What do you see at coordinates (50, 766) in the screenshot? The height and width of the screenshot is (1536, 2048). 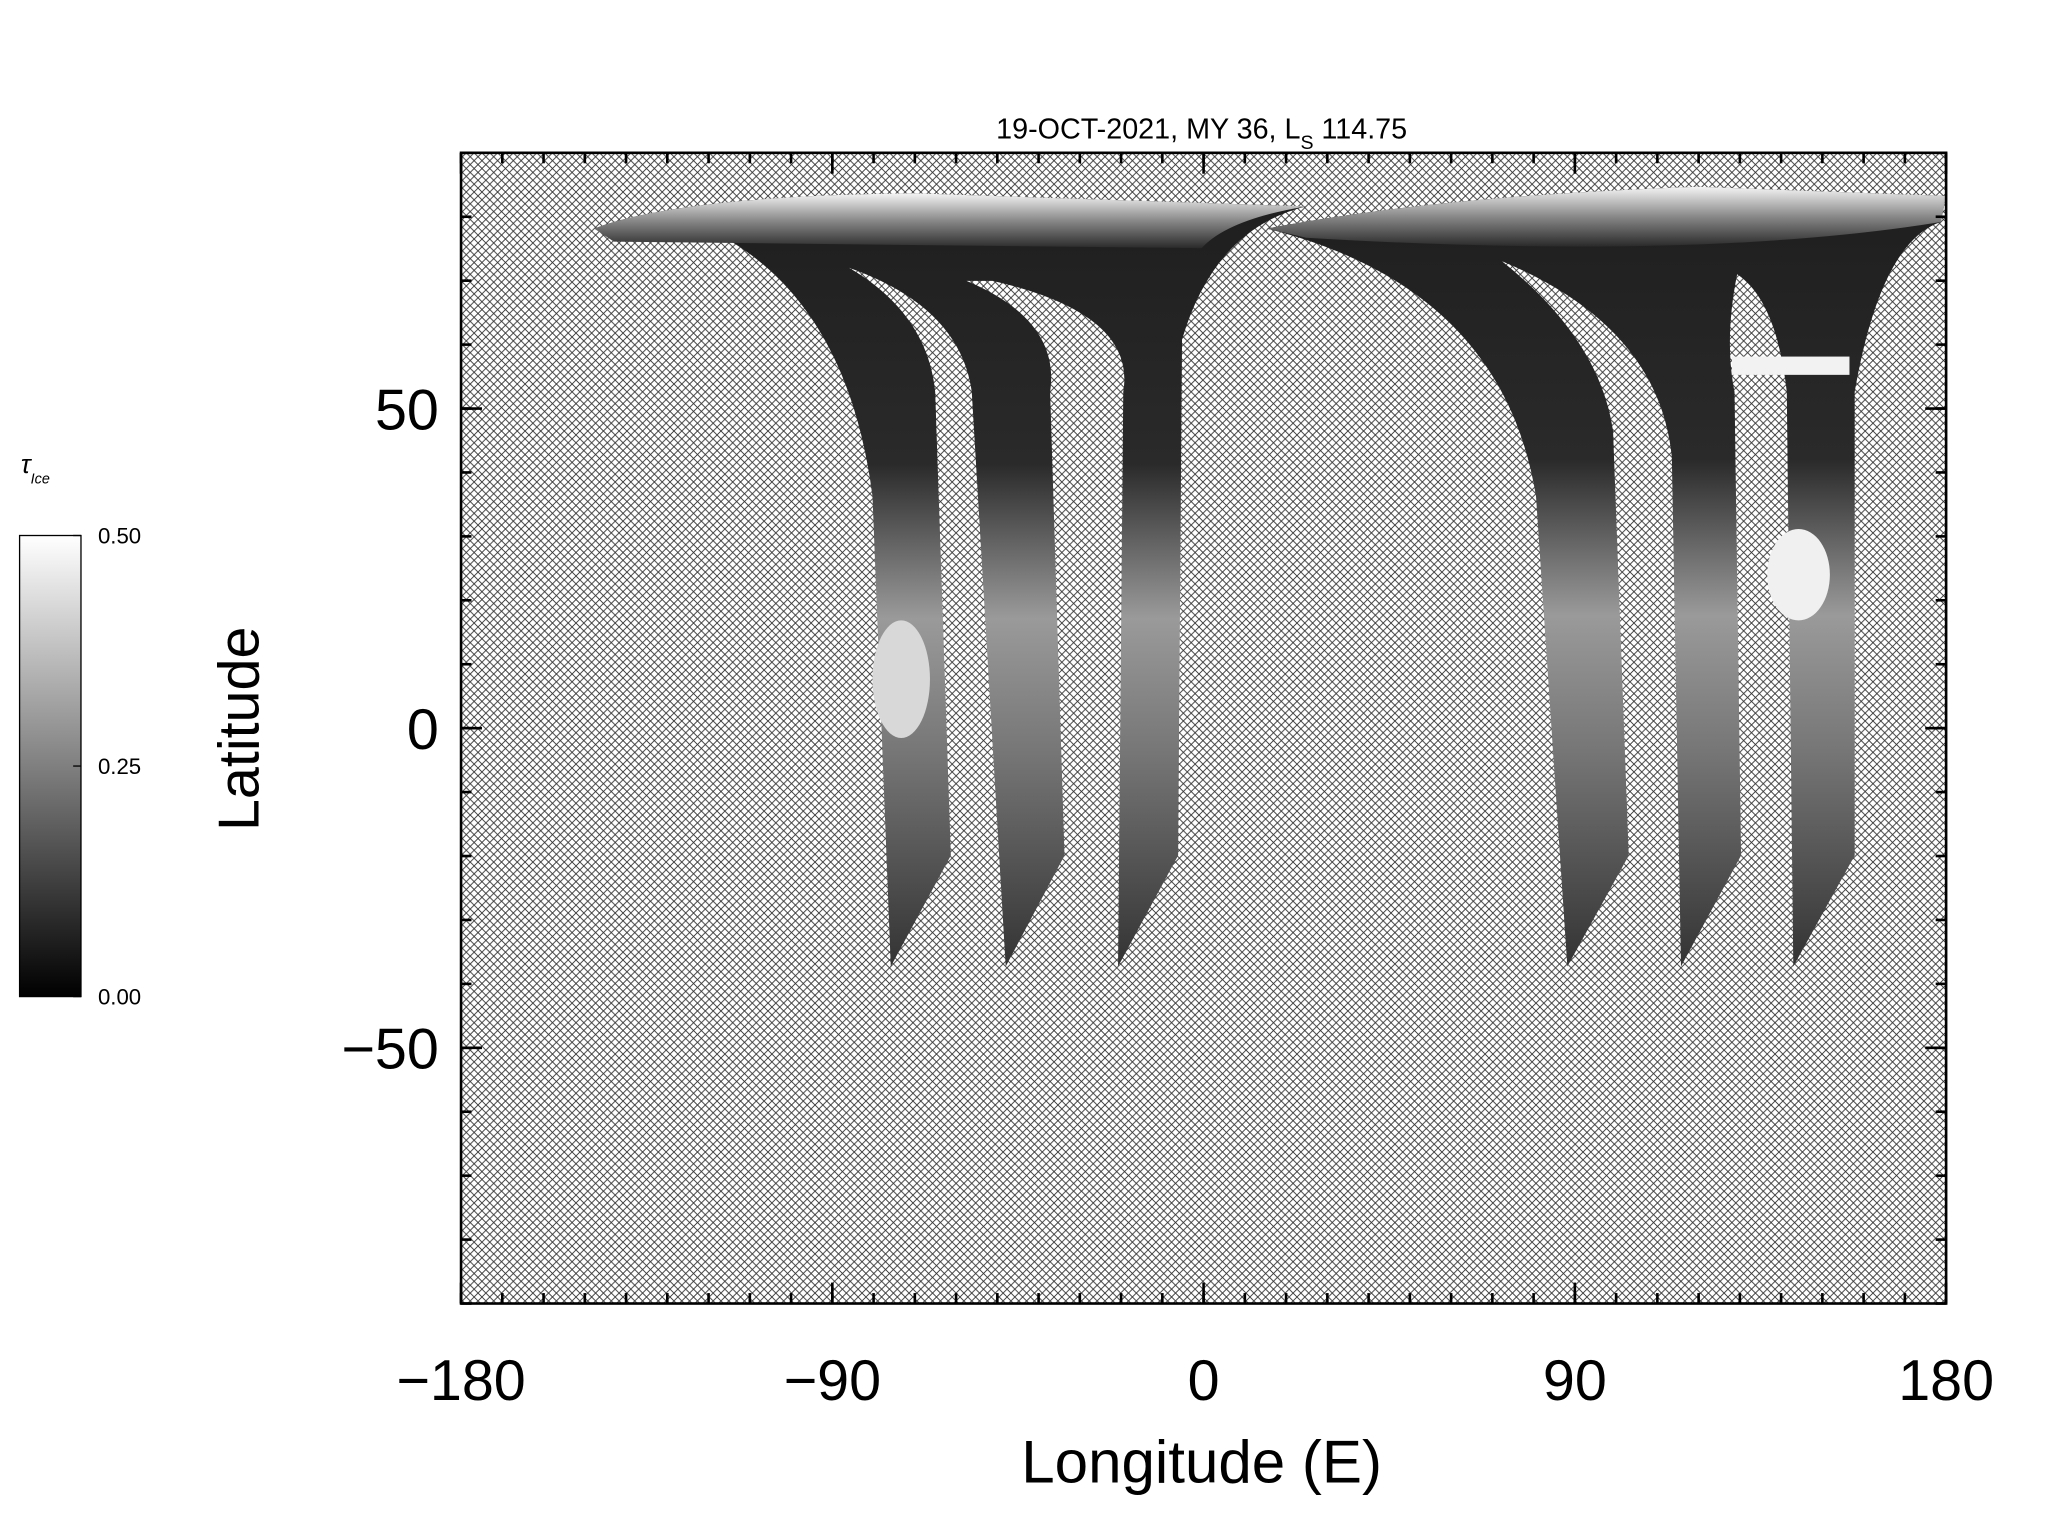 I see `colorbar` at bounding box center [50, 766].